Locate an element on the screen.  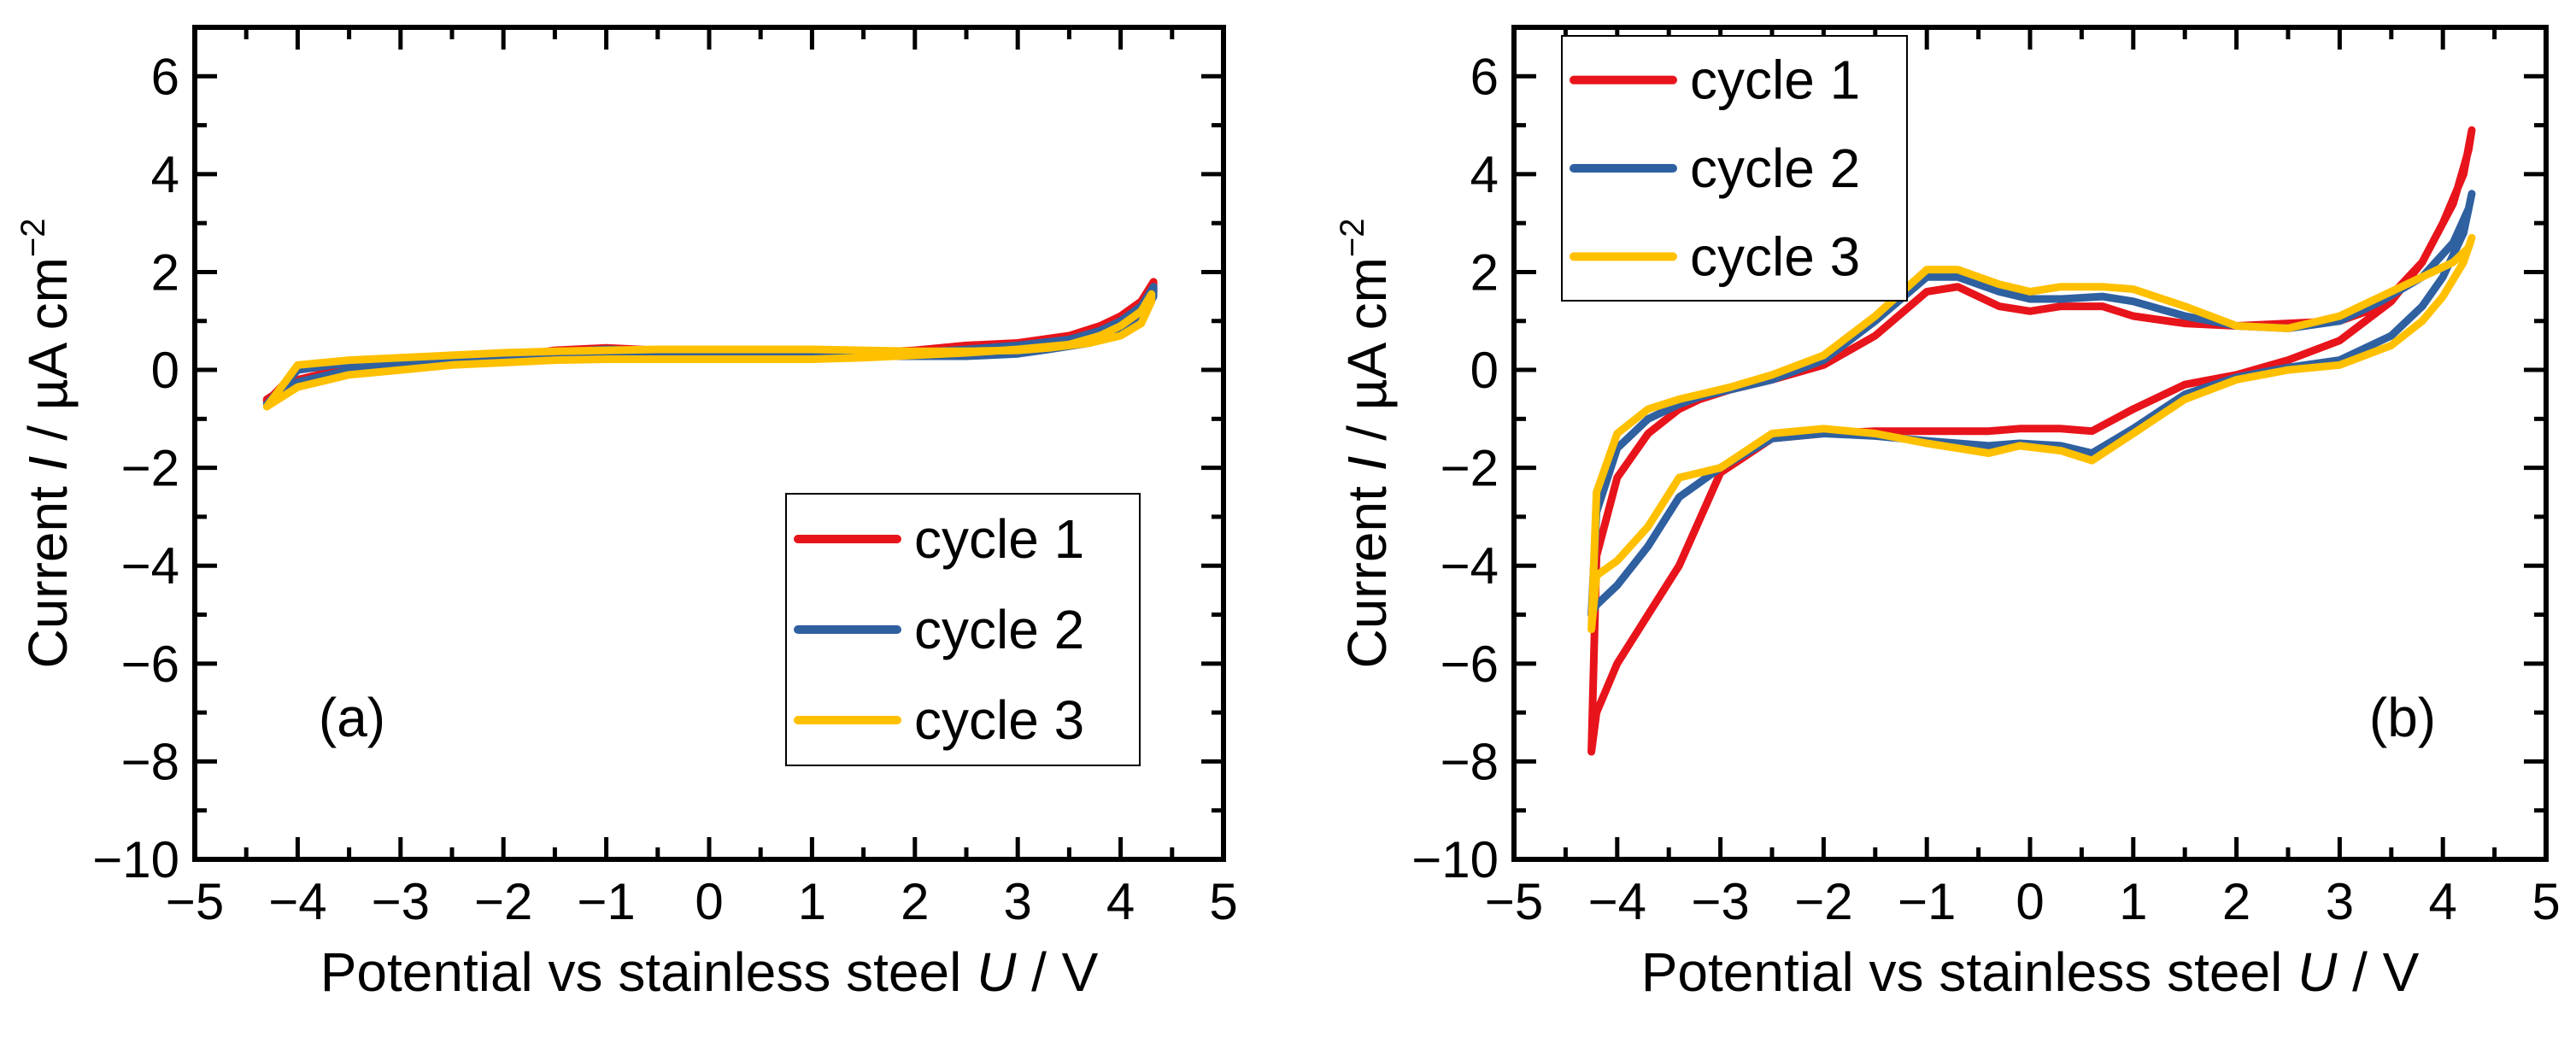
series-group is located at coordinates (710, 345).